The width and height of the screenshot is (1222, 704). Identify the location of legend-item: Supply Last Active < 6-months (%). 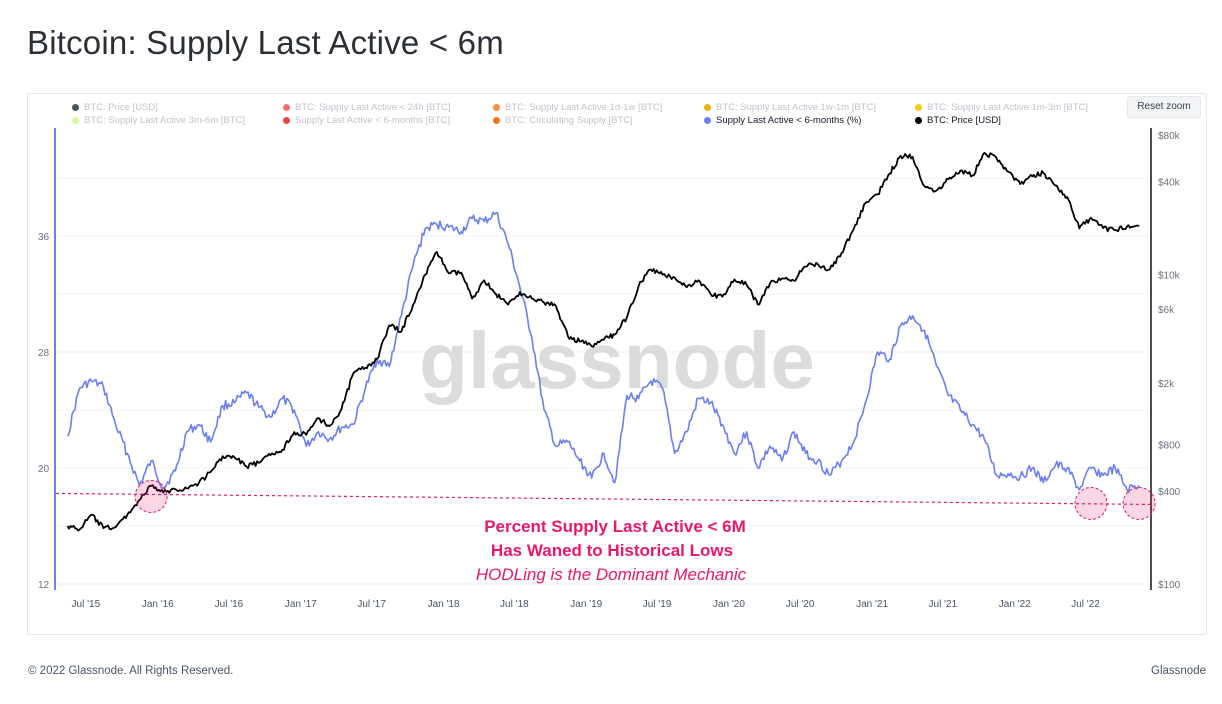
(782, 120).